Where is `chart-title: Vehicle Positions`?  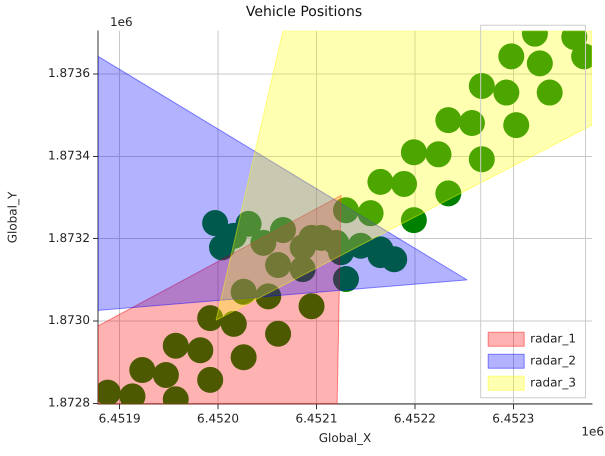
chart-title: Vehicle Positions is located at coordinates (304, 12).